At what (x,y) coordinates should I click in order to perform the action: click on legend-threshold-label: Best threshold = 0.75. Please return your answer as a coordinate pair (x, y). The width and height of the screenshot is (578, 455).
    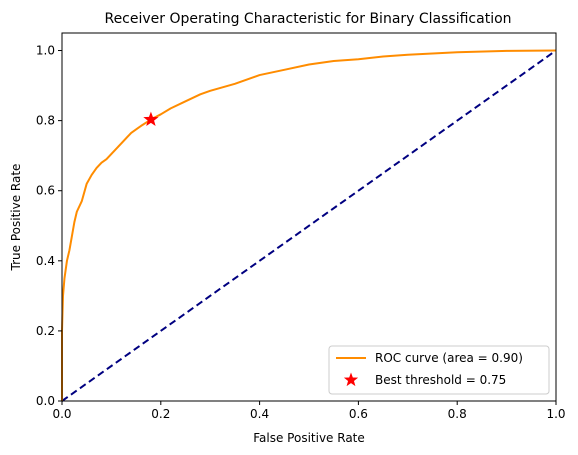
    Looking at the image, I should click on (440, 380).